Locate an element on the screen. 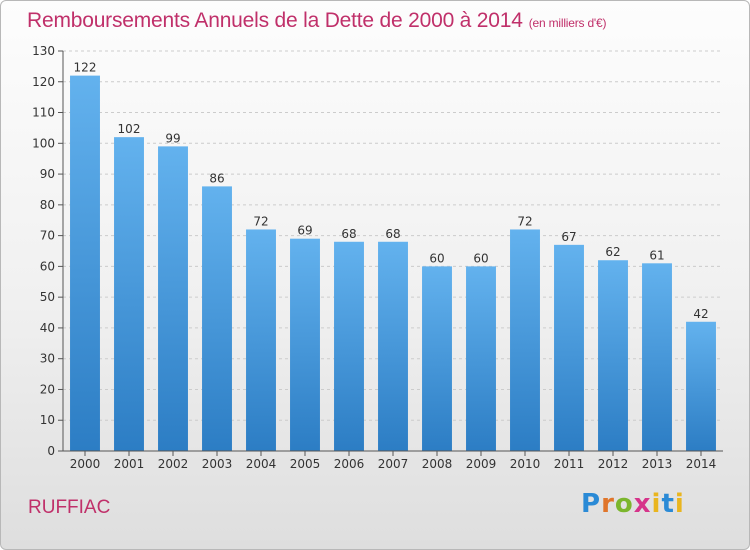  x-tick-label-2005: 2005 is located at coordinates (305, 464).